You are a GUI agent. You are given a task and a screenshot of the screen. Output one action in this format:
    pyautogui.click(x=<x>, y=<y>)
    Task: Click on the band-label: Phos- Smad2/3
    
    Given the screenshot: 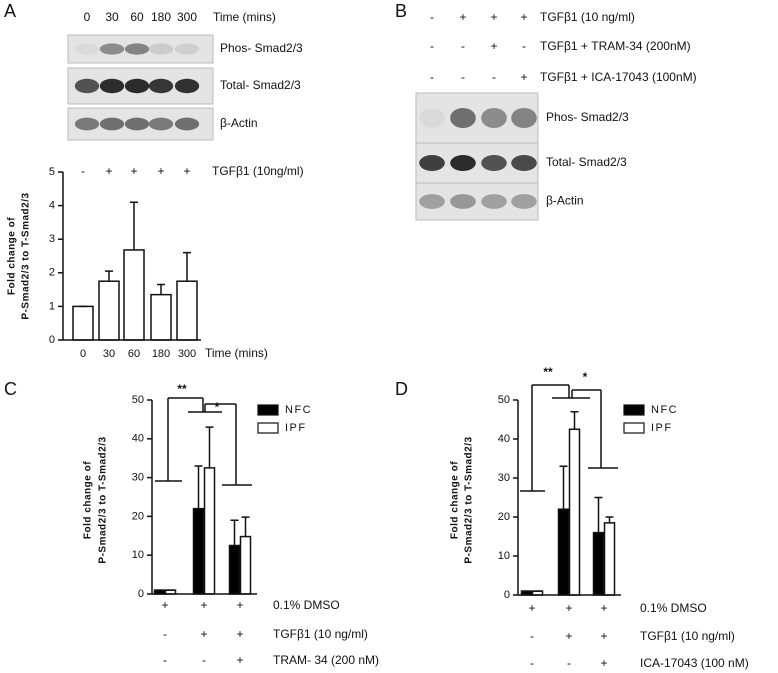 What is the action you would take?
    pyautogui.click(x=261, y=48)
    